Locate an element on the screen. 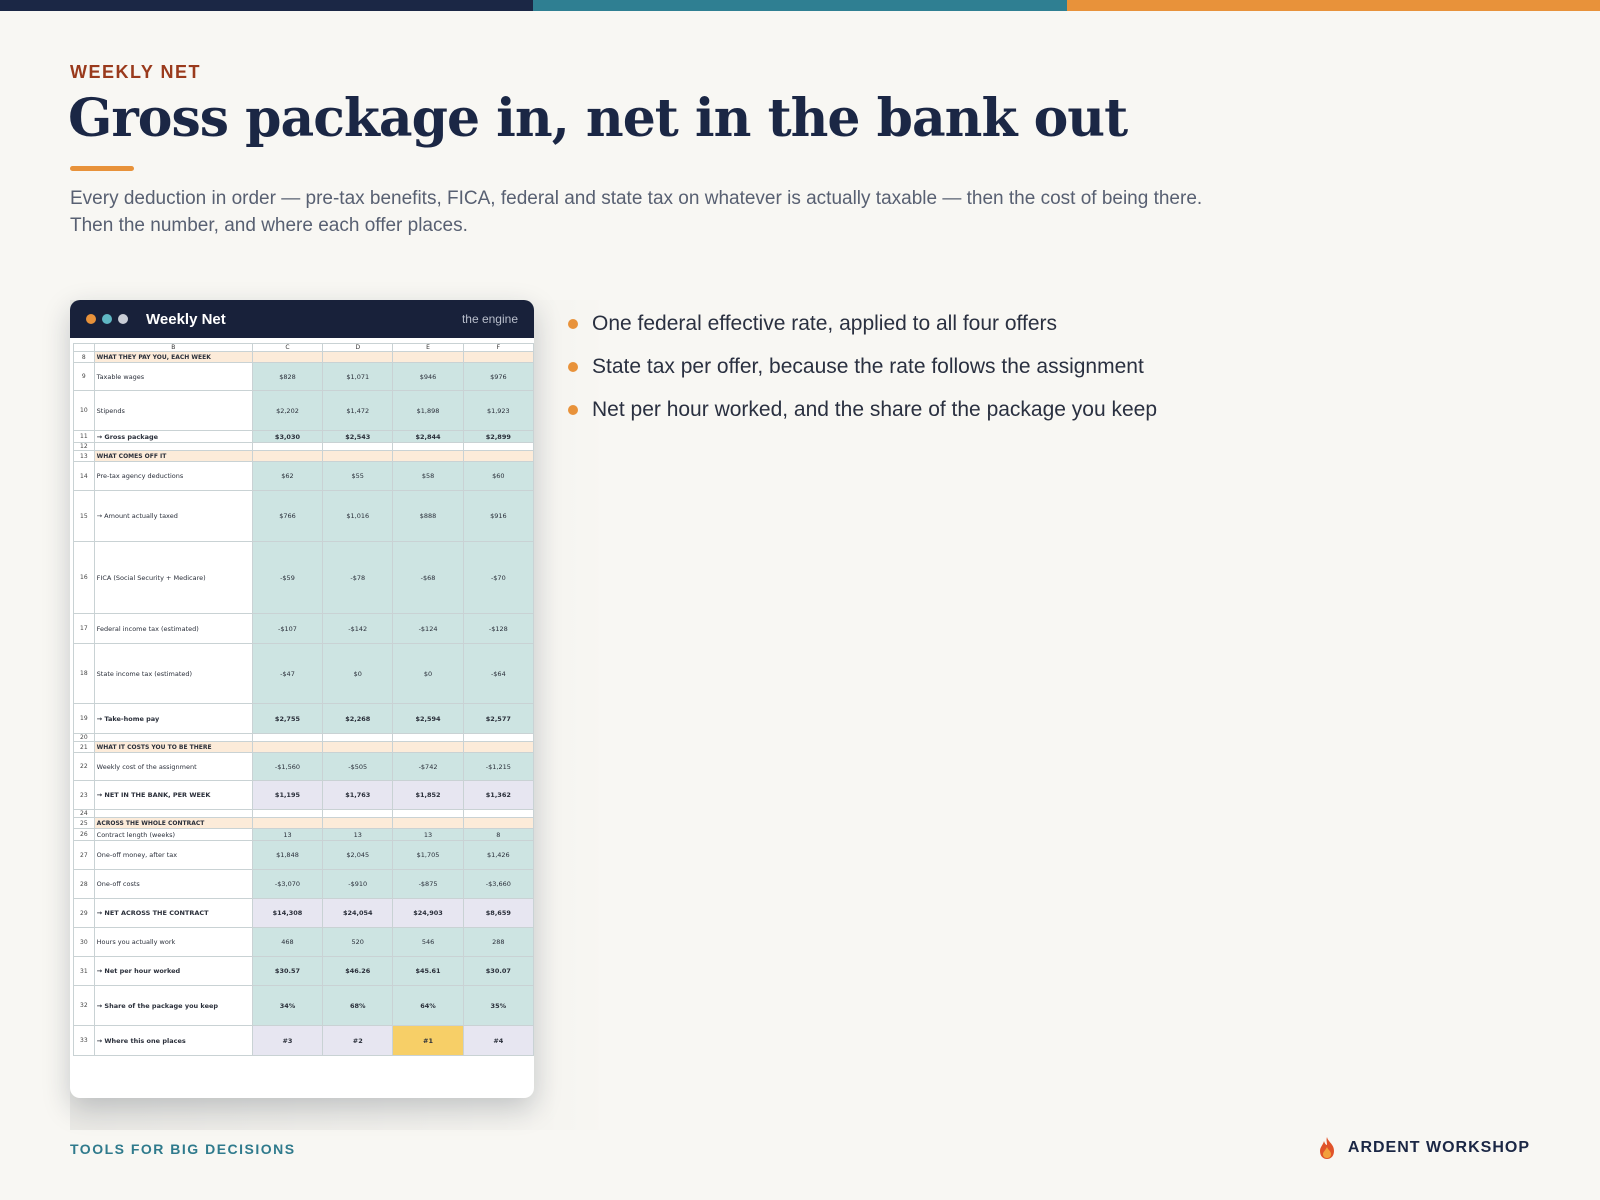 This screenshot has width=1600, height=1200. value-cell: -$3,070 is located at coordinates (287, 884).